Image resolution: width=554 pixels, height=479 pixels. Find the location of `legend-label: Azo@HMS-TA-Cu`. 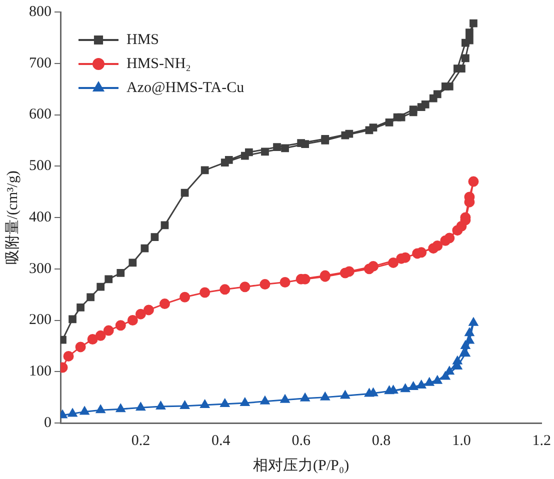

legend-label: Azo@HMS-TA-Cu is located at coordinates (185, 88).